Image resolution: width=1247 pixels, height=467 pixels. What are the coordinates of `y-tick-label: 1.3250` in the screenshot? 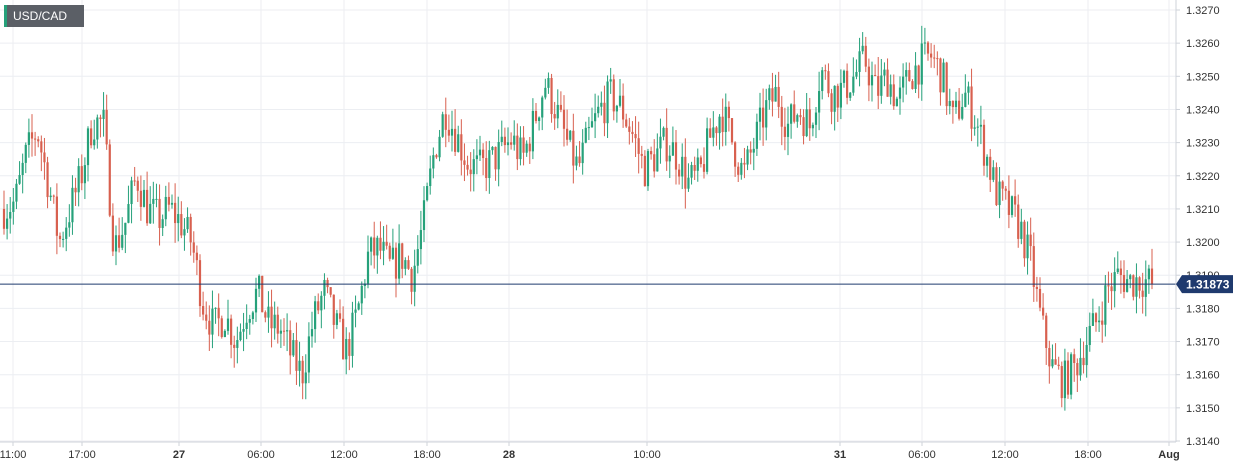 It's located at (1203, 77).